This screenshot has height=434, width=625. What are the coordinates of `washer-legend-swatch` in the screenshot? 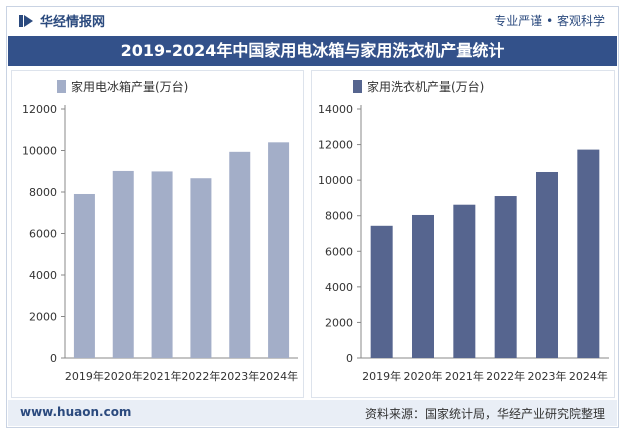 It's located at (357, 86).